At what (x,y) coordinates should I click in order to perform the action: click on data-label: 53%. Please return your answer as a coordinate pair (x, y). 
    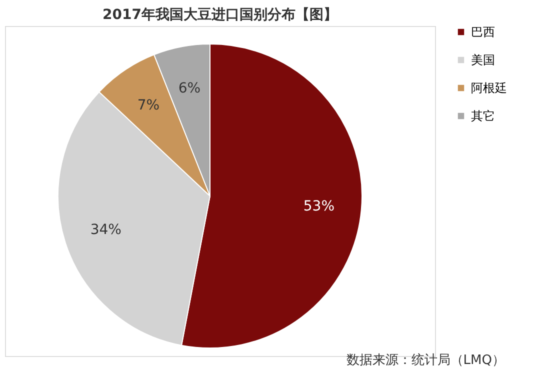
    Looking at the image, I should click on (319, 206).